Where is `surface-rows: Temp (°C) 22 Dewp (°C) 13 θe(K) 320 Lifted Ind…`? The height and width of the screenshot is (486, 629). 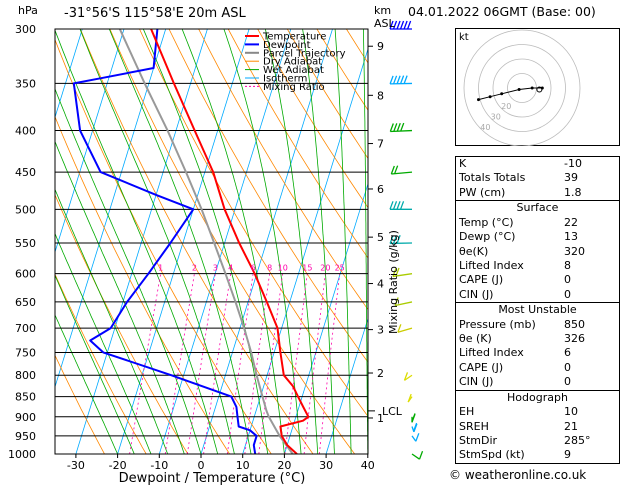 surface-rows: Temp (°C) 22 Dewp (°C) 13 θe(K) 320 Lifted Ind… is located at coordinates (537, 259).